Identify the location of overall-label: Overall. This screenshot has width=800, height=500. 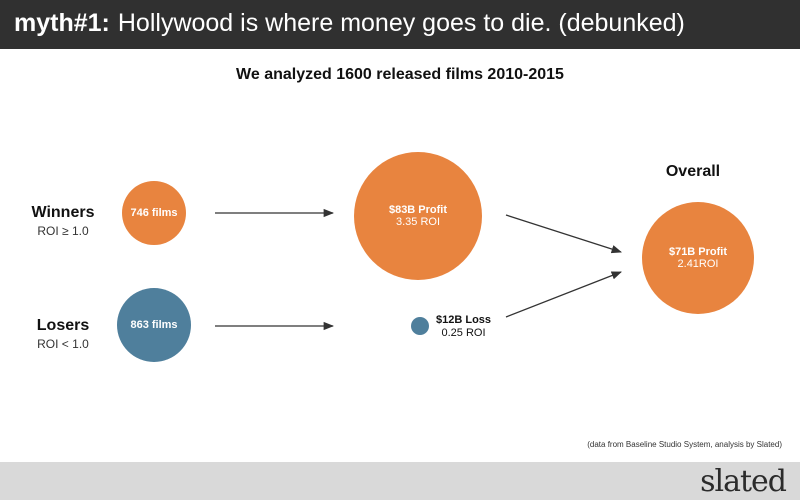
(693, 171).